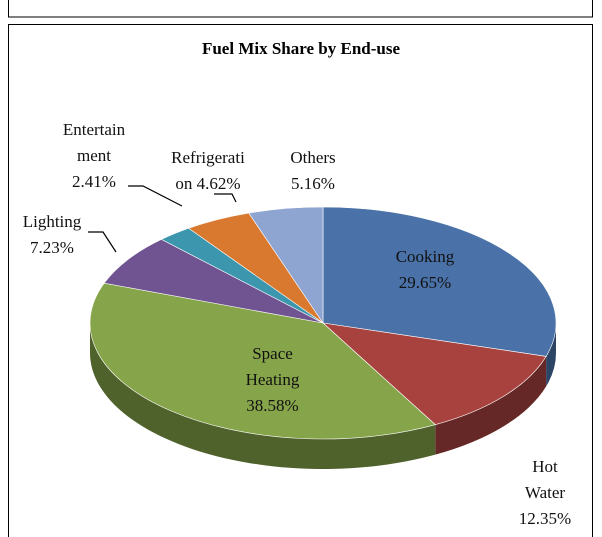 The width and height of the screenshot is (602, 537). Describe the element at coordinates (94, 181) in the screenshot. I see `value-label: 2.41%` at that location.